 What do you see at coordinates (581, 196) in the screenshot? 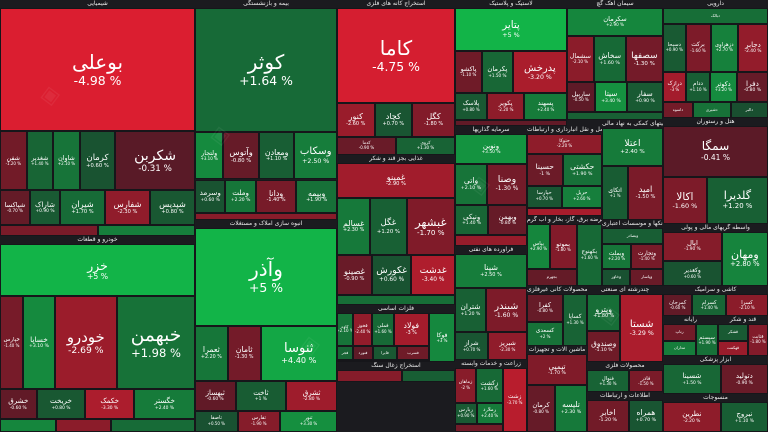
I see `treemap-tile: حریل +2.60 %` at bounding box center [581, 196].